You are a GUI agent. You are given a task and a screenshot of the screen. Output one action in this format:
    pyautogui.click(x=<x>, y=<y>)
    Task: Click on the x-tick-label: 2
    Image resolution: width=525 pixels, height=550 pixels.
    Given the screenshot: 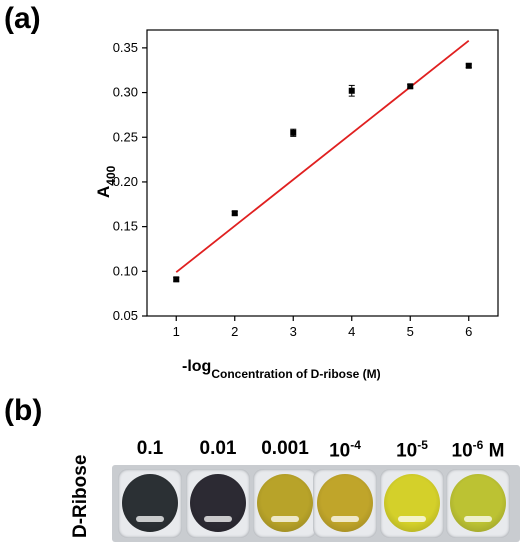 What is the action you would take?
    pyautogui.click(x=234, y=331)
    